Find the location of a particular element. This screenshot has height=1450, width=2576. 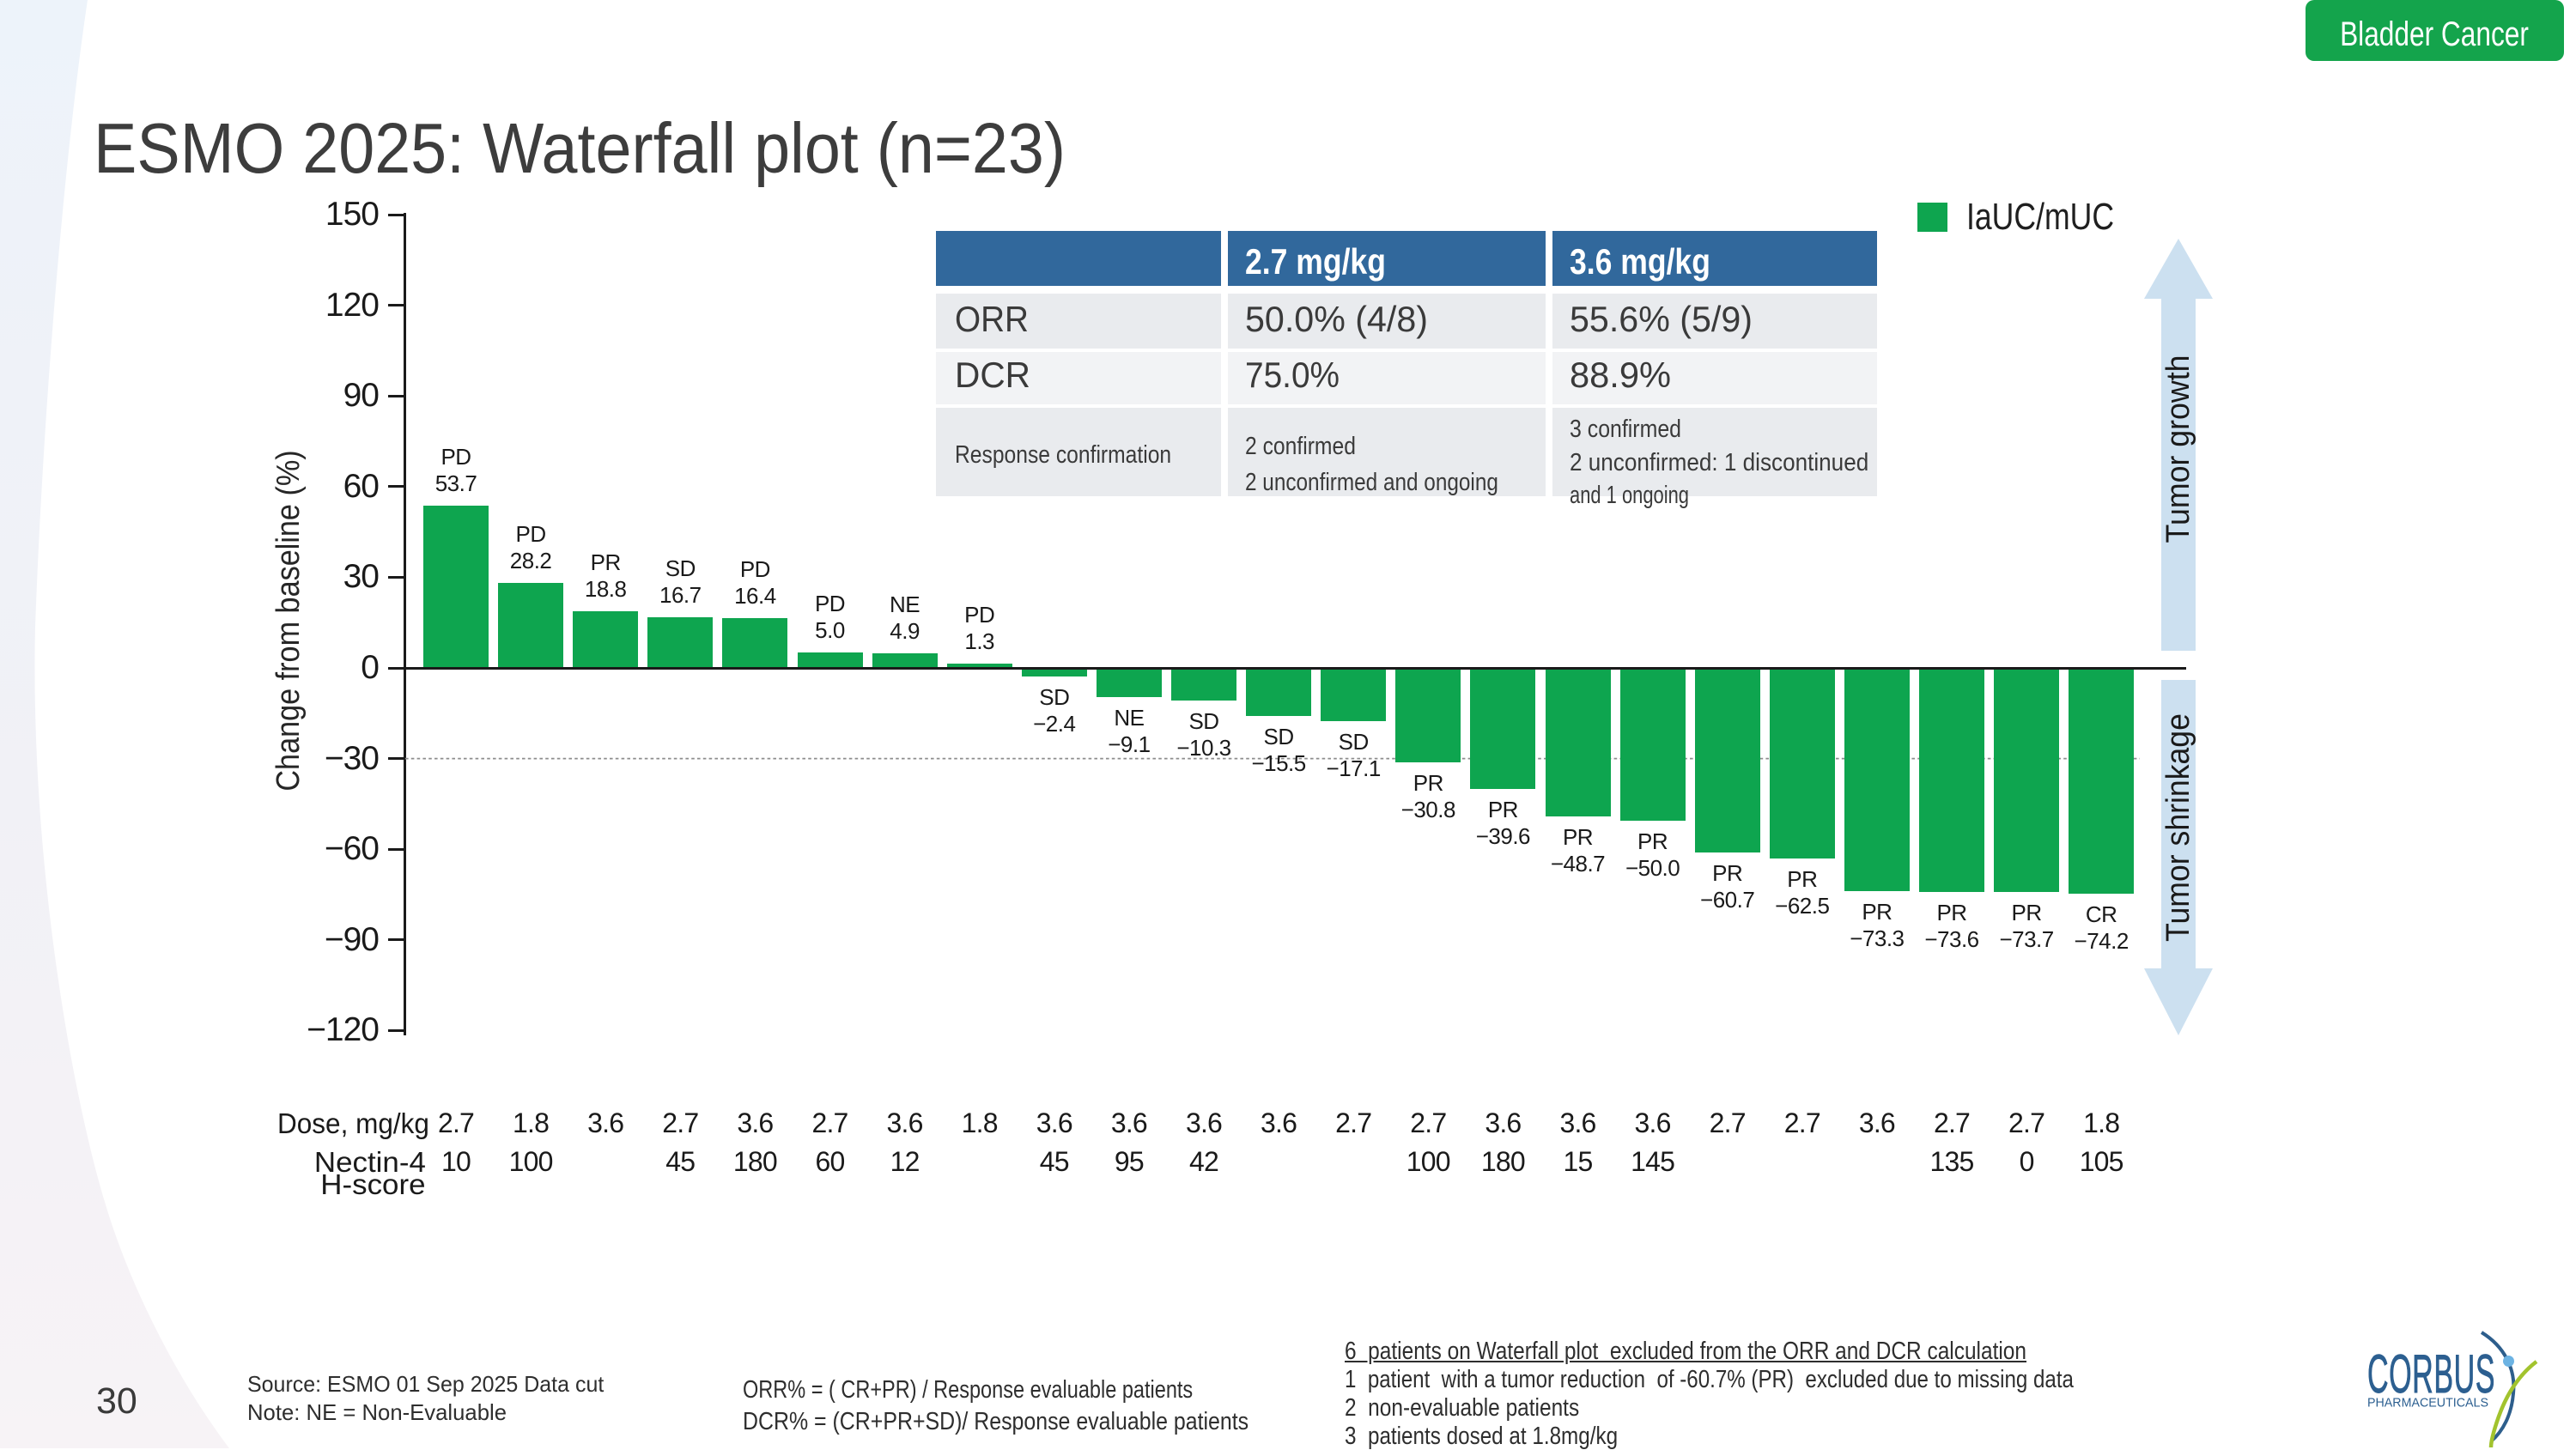

svg-text: CORBUS is located at coordinates (2431, 1374).